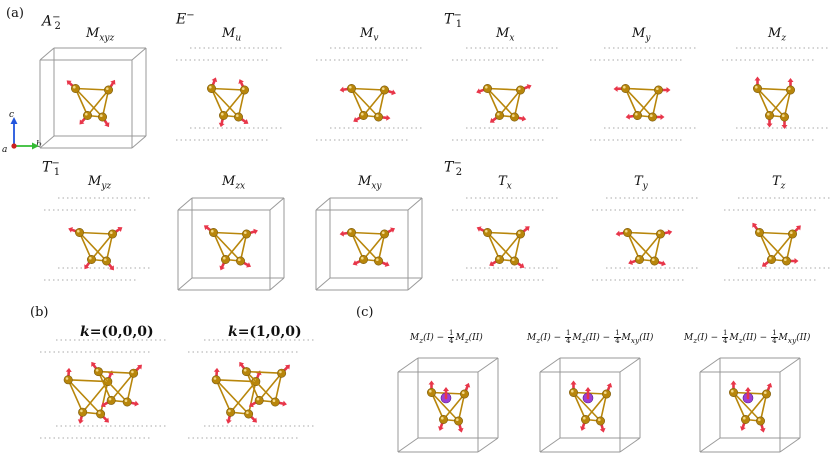 The width and height of the screenshot is (830, 463). Describe the element at coordinates (14, 120) in the screenshot. I see `axis-c-arrowhead` at that location.